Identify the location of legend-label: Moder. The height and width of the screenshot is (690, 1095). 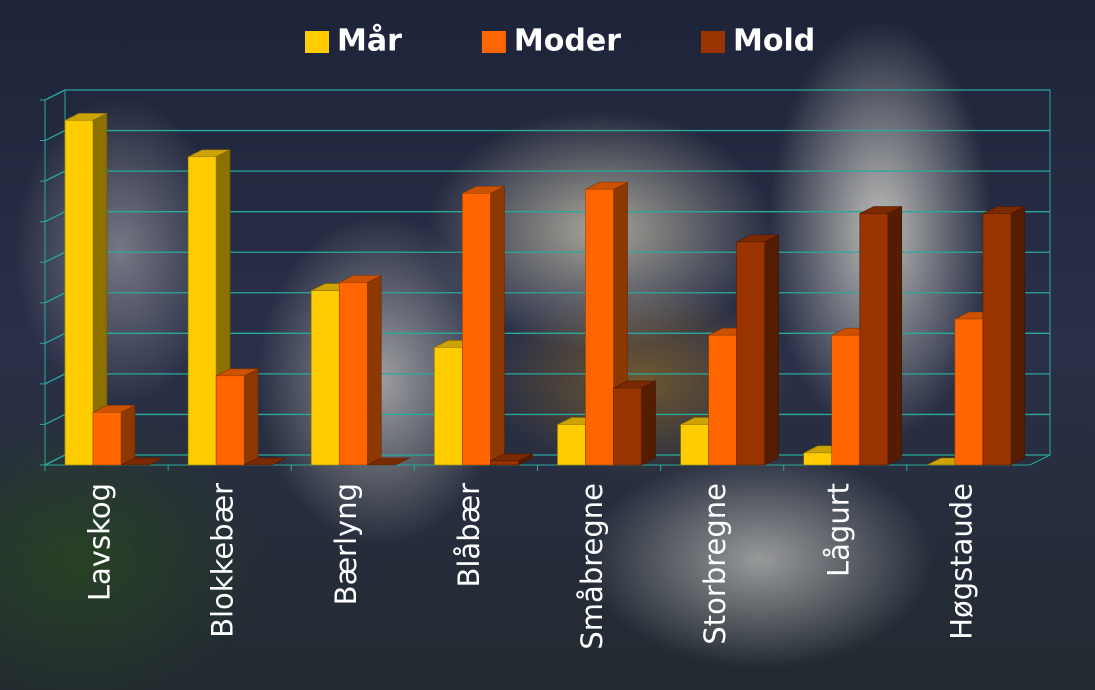
(567, 41).